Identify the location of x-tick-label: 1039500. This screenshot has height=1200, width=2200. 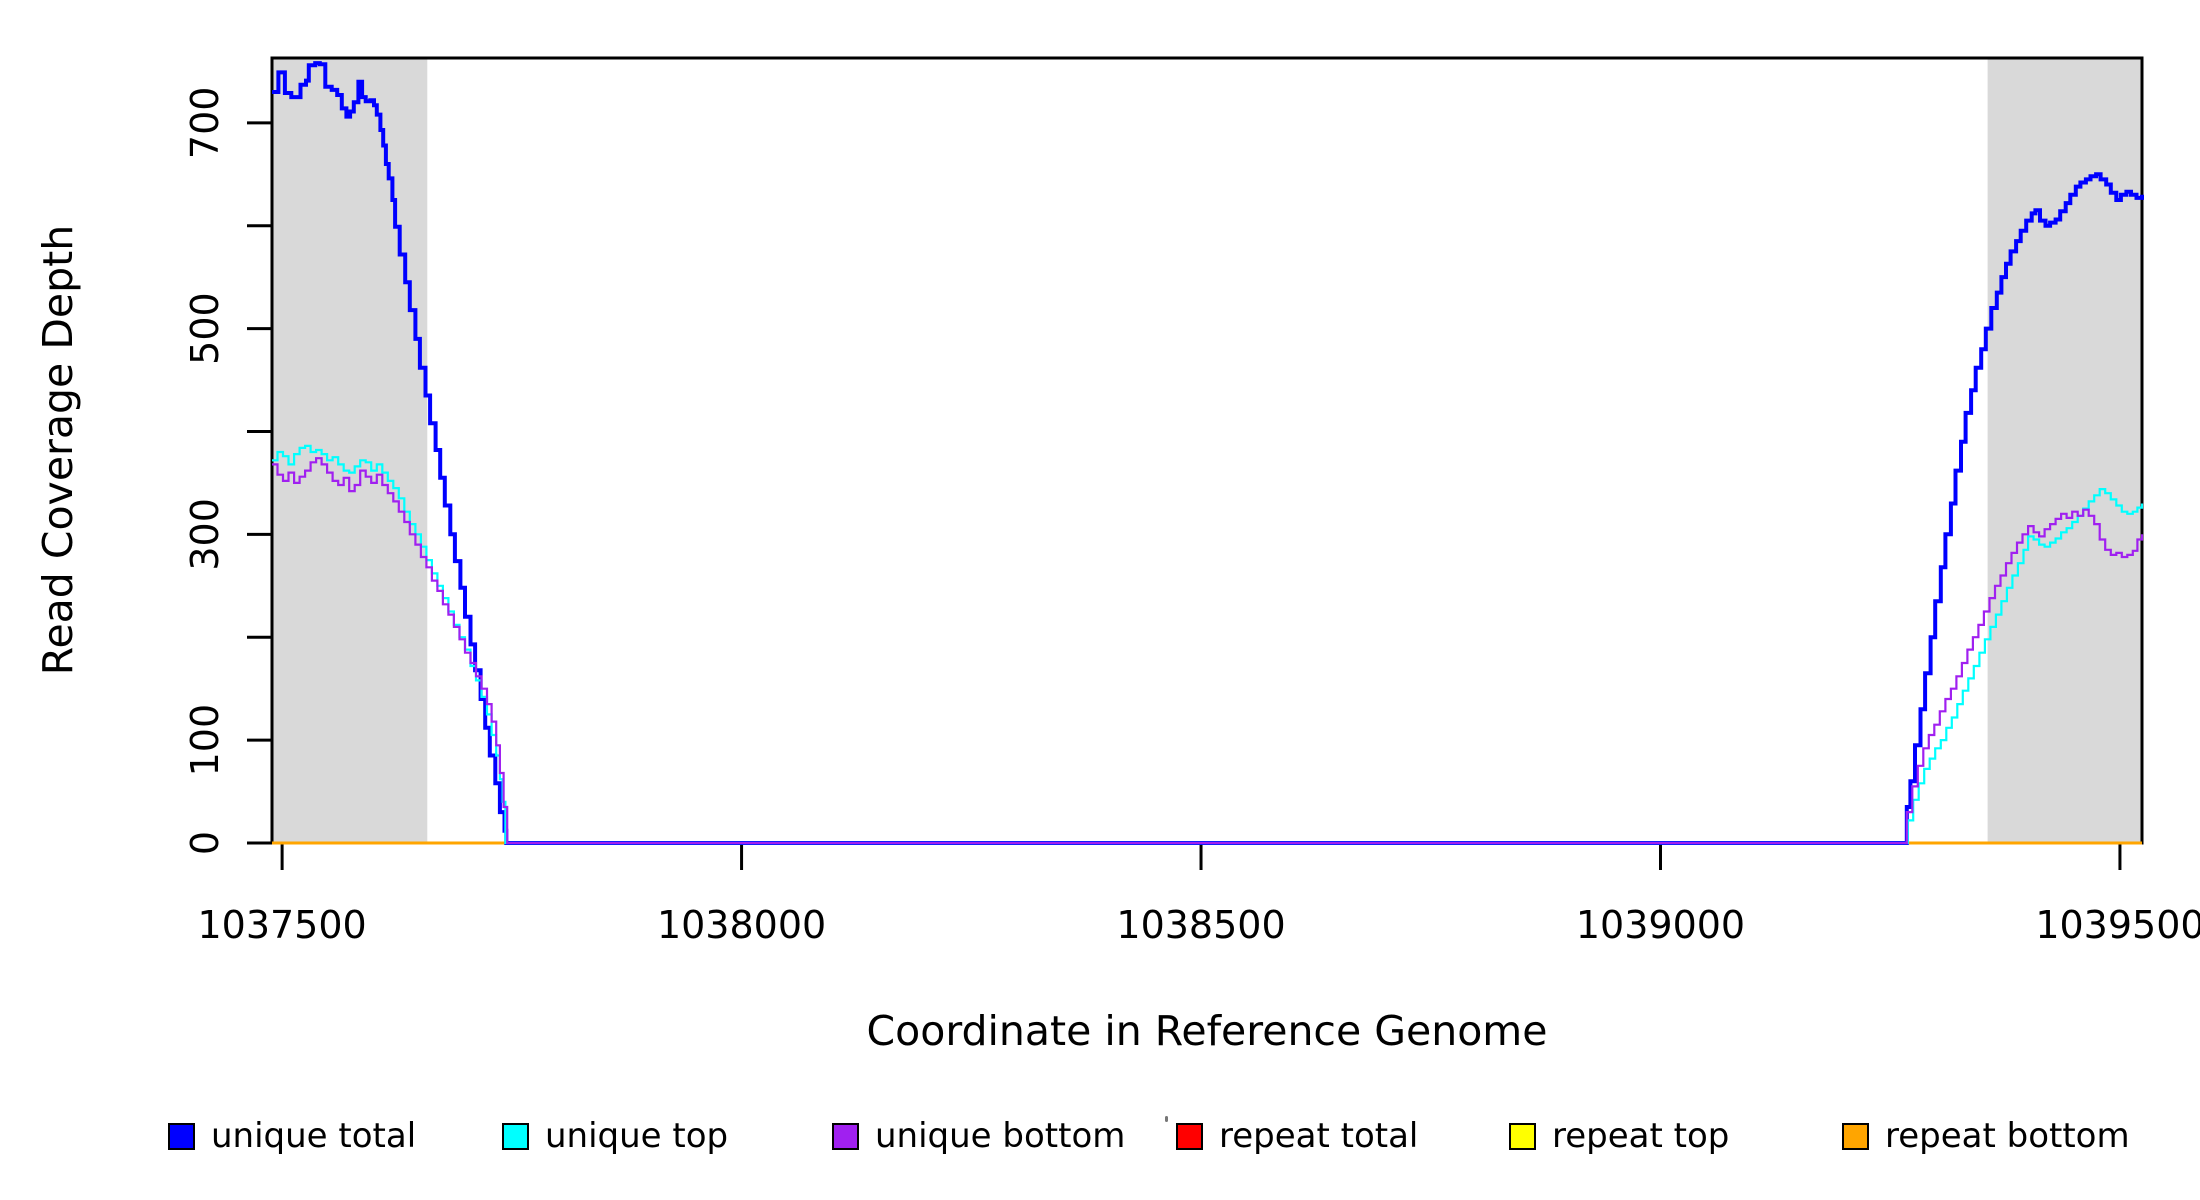
(2117, 925).